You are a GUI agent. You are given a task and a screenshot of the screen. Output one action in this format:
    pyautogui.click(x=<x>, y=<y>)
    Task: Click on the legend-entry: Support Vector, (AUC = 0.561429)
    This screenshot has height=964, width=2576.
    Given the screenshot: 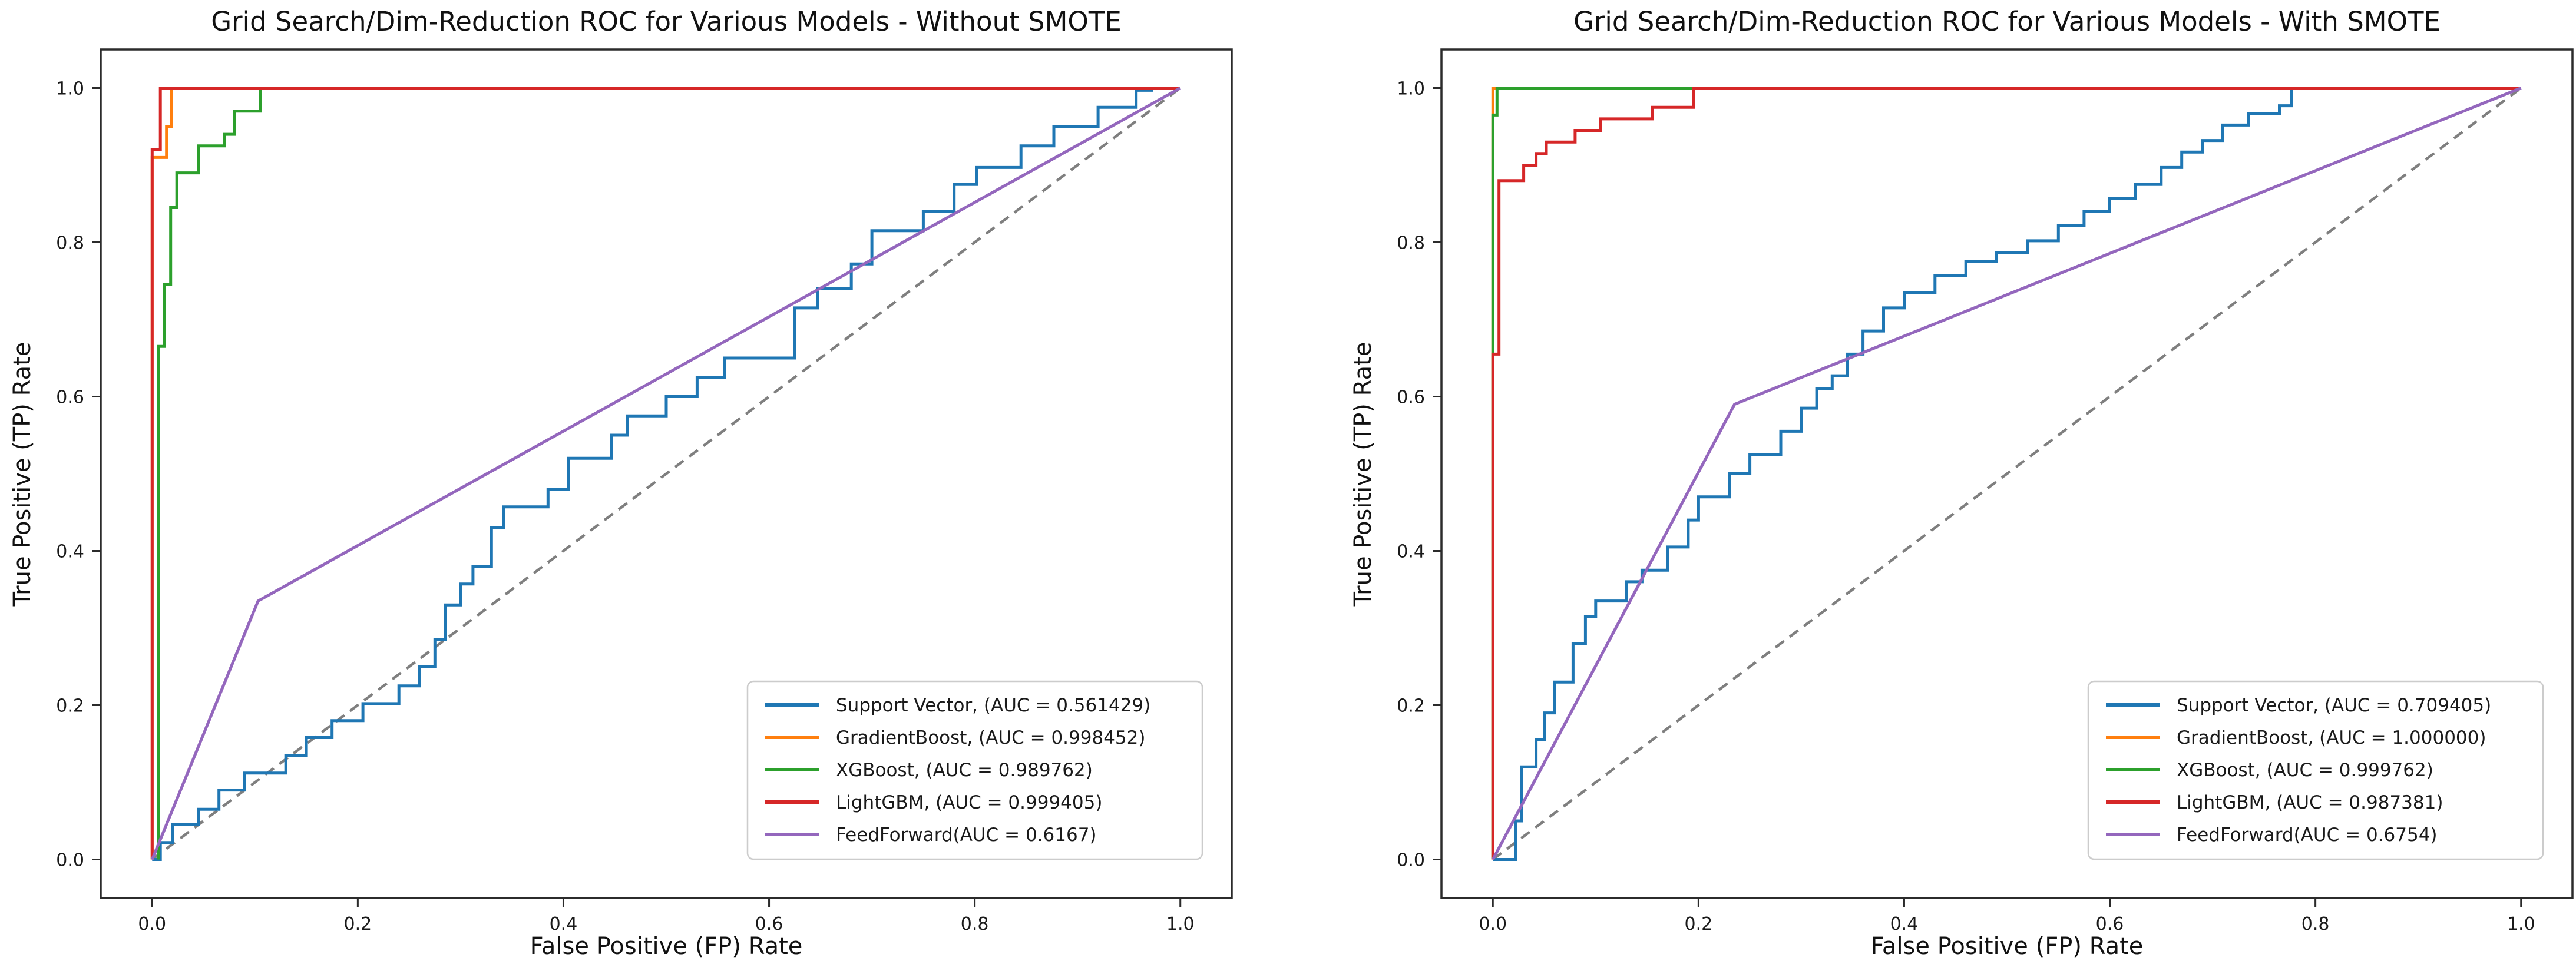 What is the action you would take?
    pyautogui.click(x=957, y=705)
    